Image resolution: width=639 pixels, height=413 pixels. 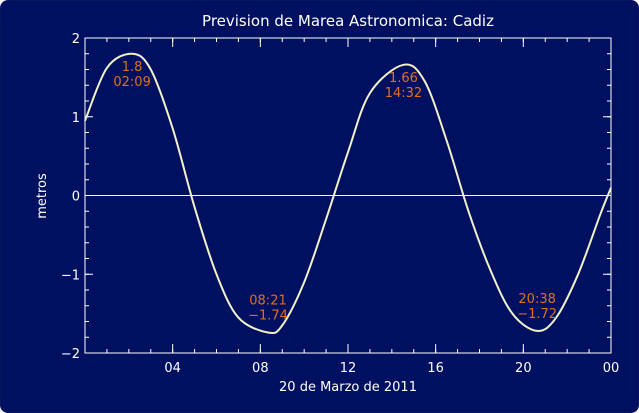 What do you see at coordinates (348, 387) in the screenshot?
I see `x-axis-label: 20 de Marzo de 2011` at bounding box center [348, 387].